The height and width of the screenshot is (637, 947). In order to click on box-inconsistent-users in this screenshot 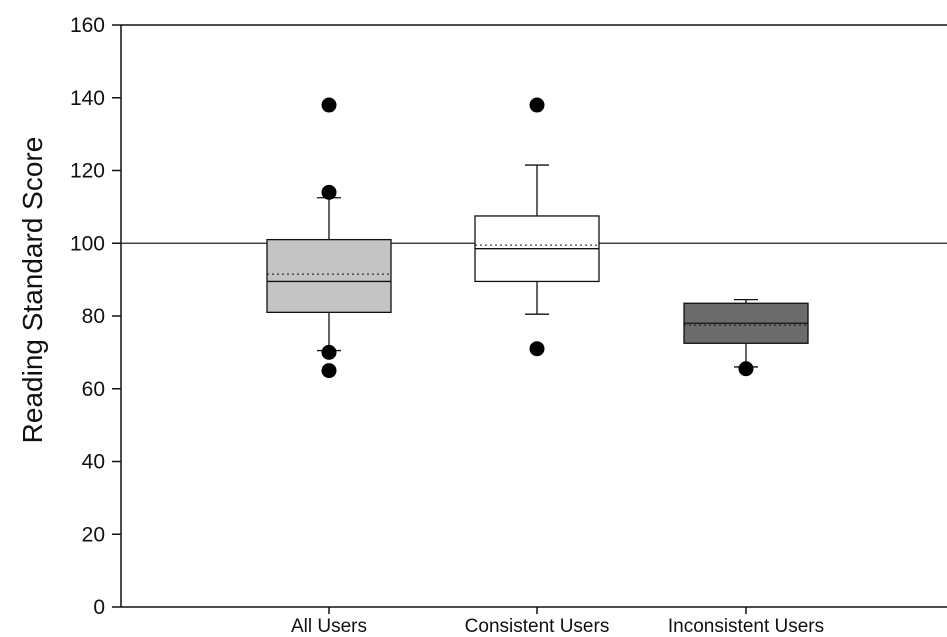, I will do `click(746, 337)`.